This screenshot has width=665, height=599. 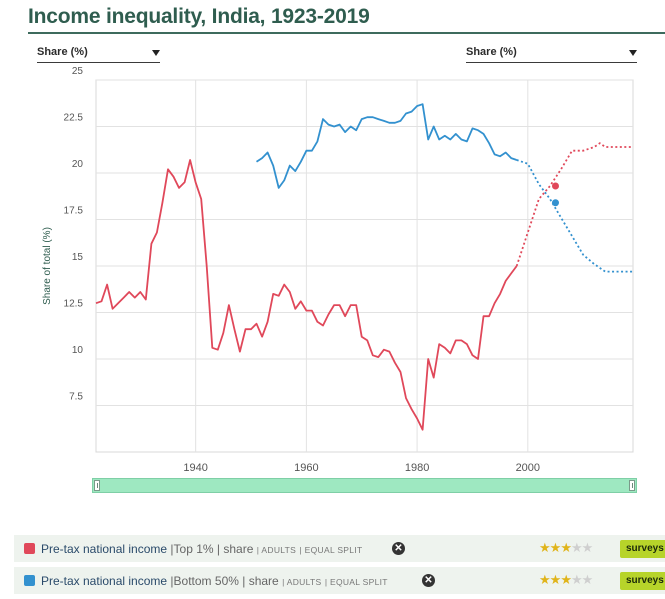 I want to click on legend-group-label: |Top 1%, so click(x=192, y=549).